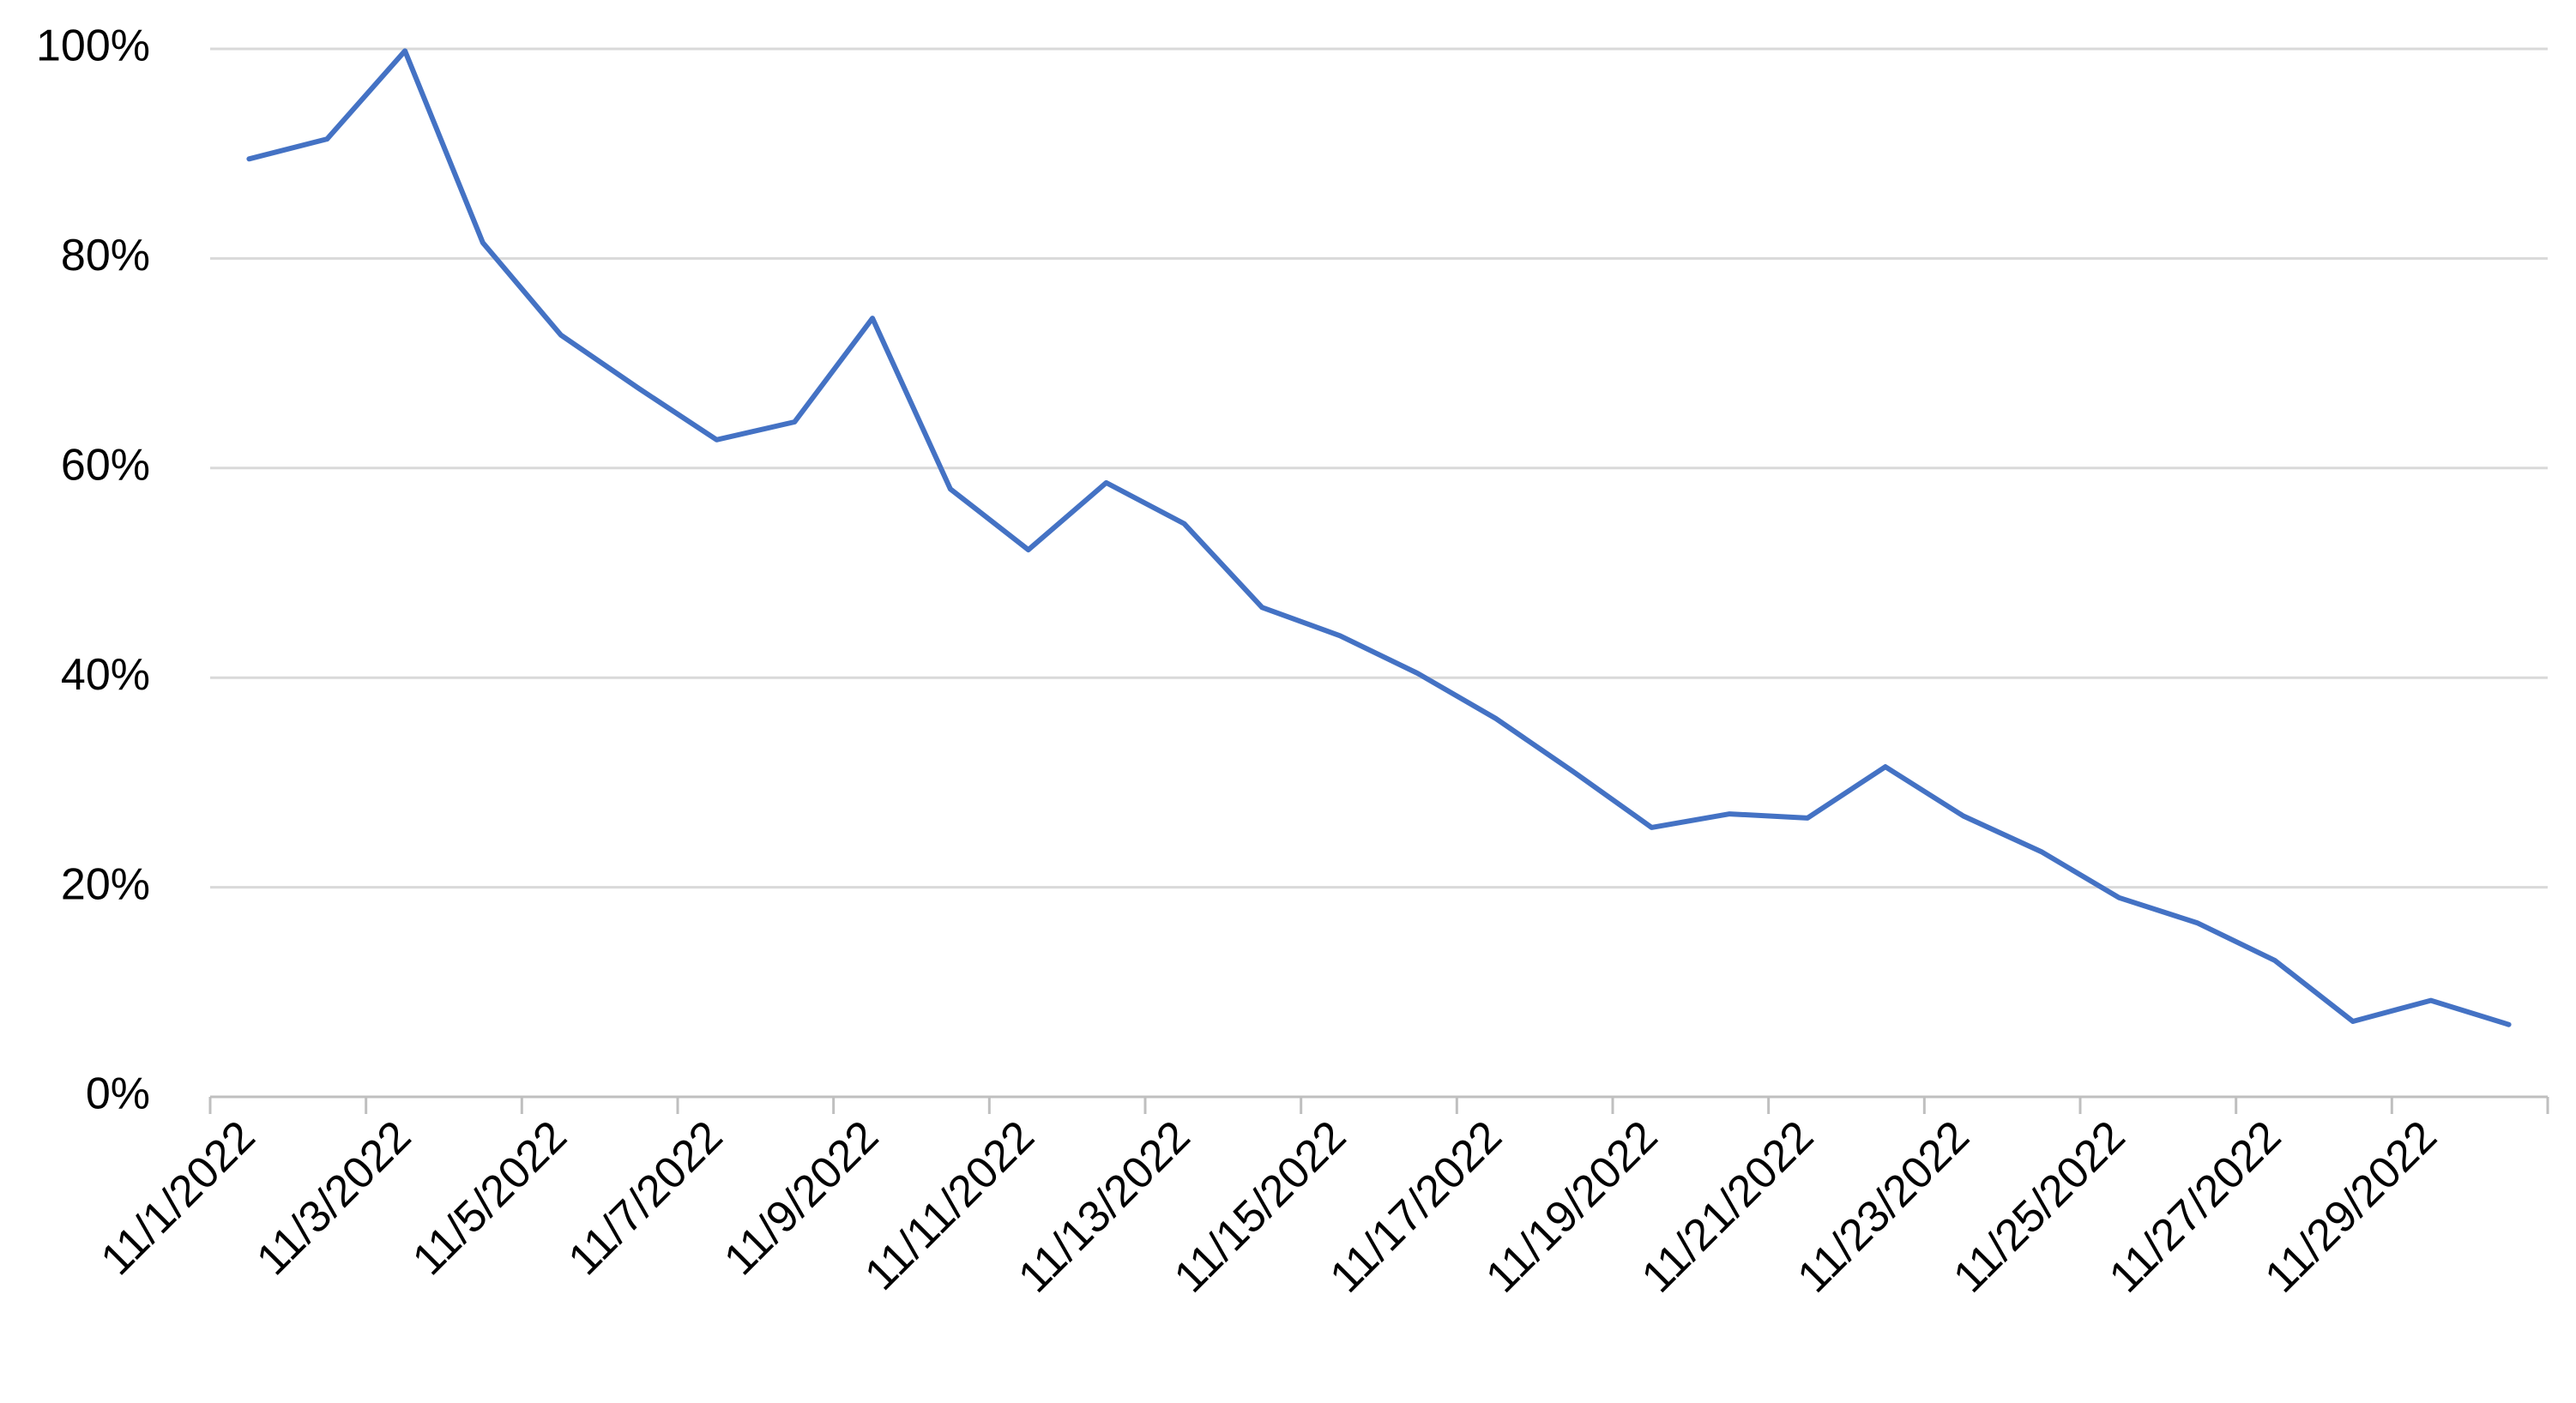 The height and width of the screenshot is (1403, 2576). Describe the element at coordinates (2351, 1206) in the screenshot. I see `x-tick-label: 11/29/2022` at that location.